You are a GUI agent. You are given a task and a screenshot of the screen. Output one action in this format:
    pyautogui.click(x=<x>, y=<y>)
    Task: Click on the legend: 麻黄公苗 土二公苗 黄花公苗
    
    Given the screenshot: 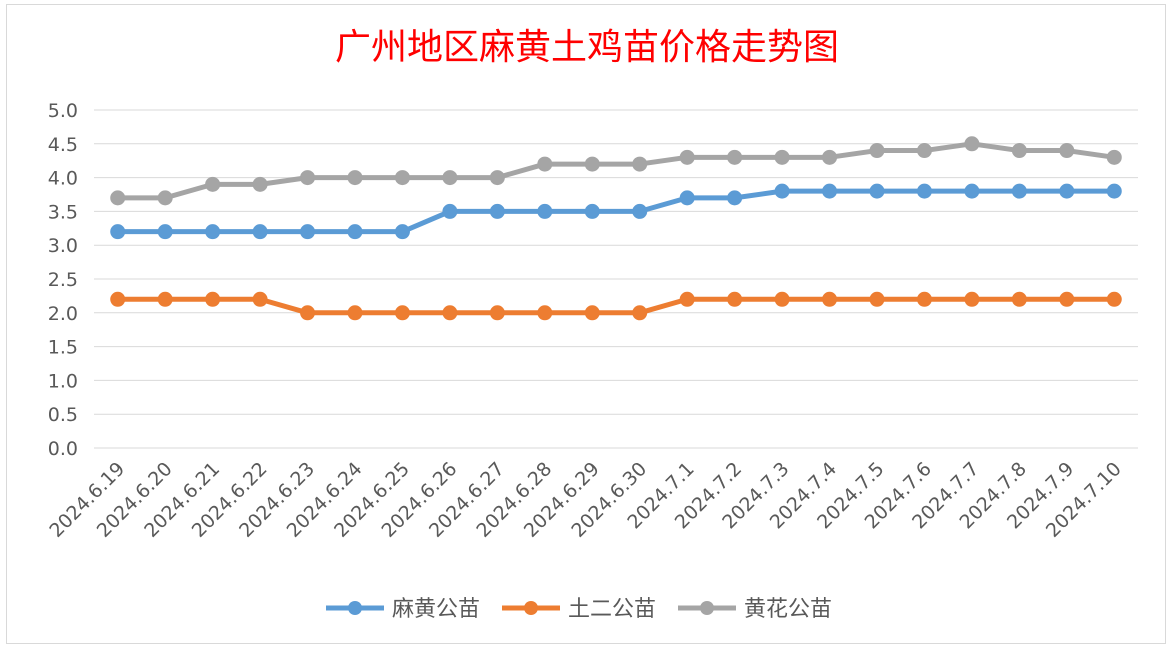 What is the action you would take?
    pyautogui.click(x=579, y=609)
    